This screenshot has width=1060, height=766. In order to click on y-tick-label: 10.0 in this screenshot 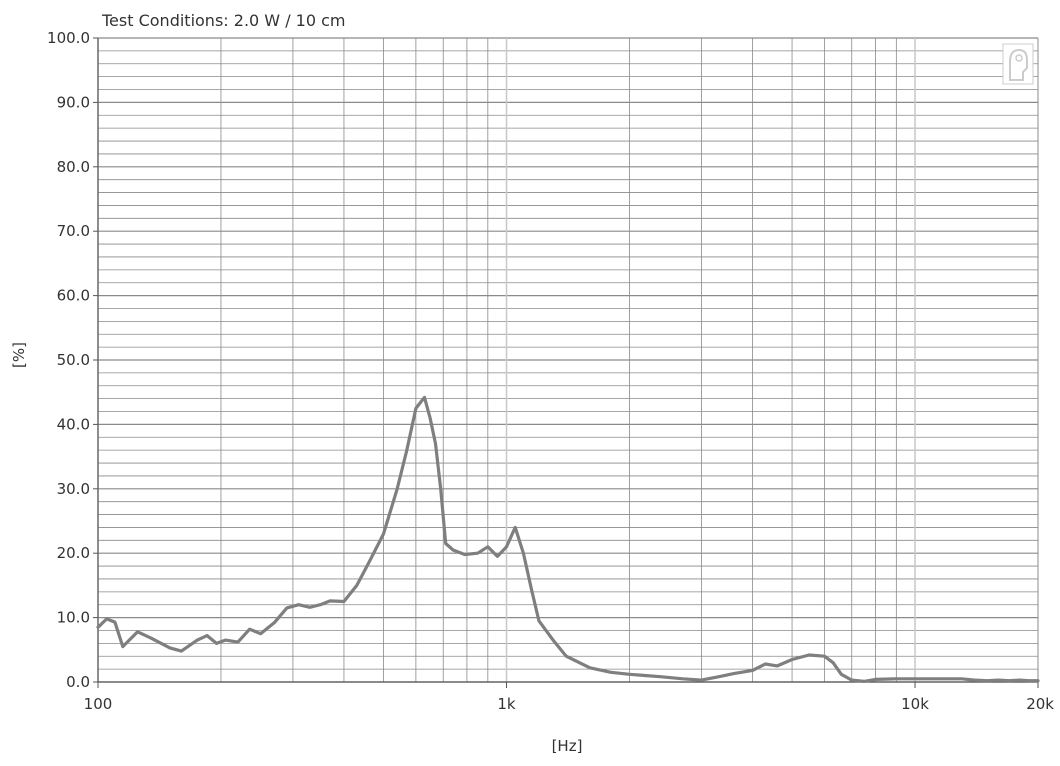, I will do `click(73, 618)`.